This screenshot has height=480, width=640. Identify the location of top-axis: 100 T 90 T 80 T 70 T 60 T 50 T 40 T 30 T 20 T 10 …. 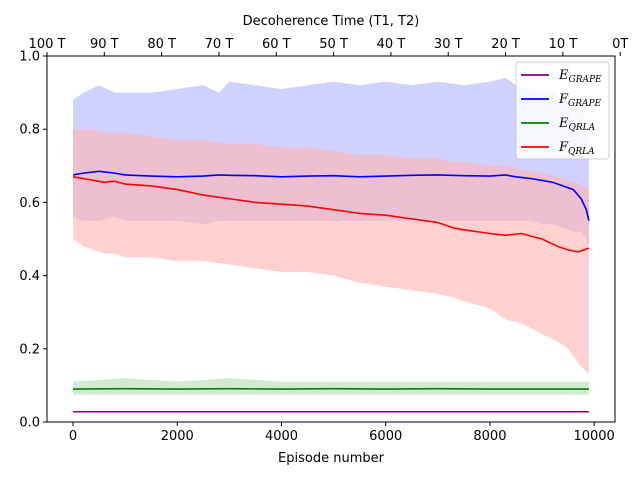
(328, 46).